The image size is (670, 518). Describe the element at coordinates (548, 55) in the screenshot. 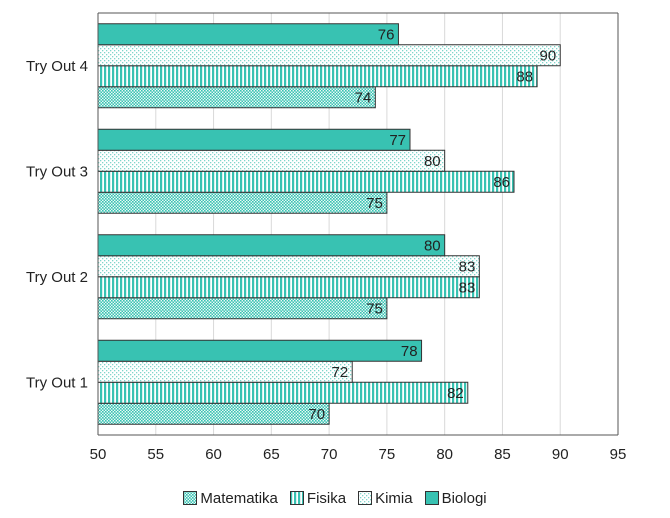

I see `data-label: 90` at that location.